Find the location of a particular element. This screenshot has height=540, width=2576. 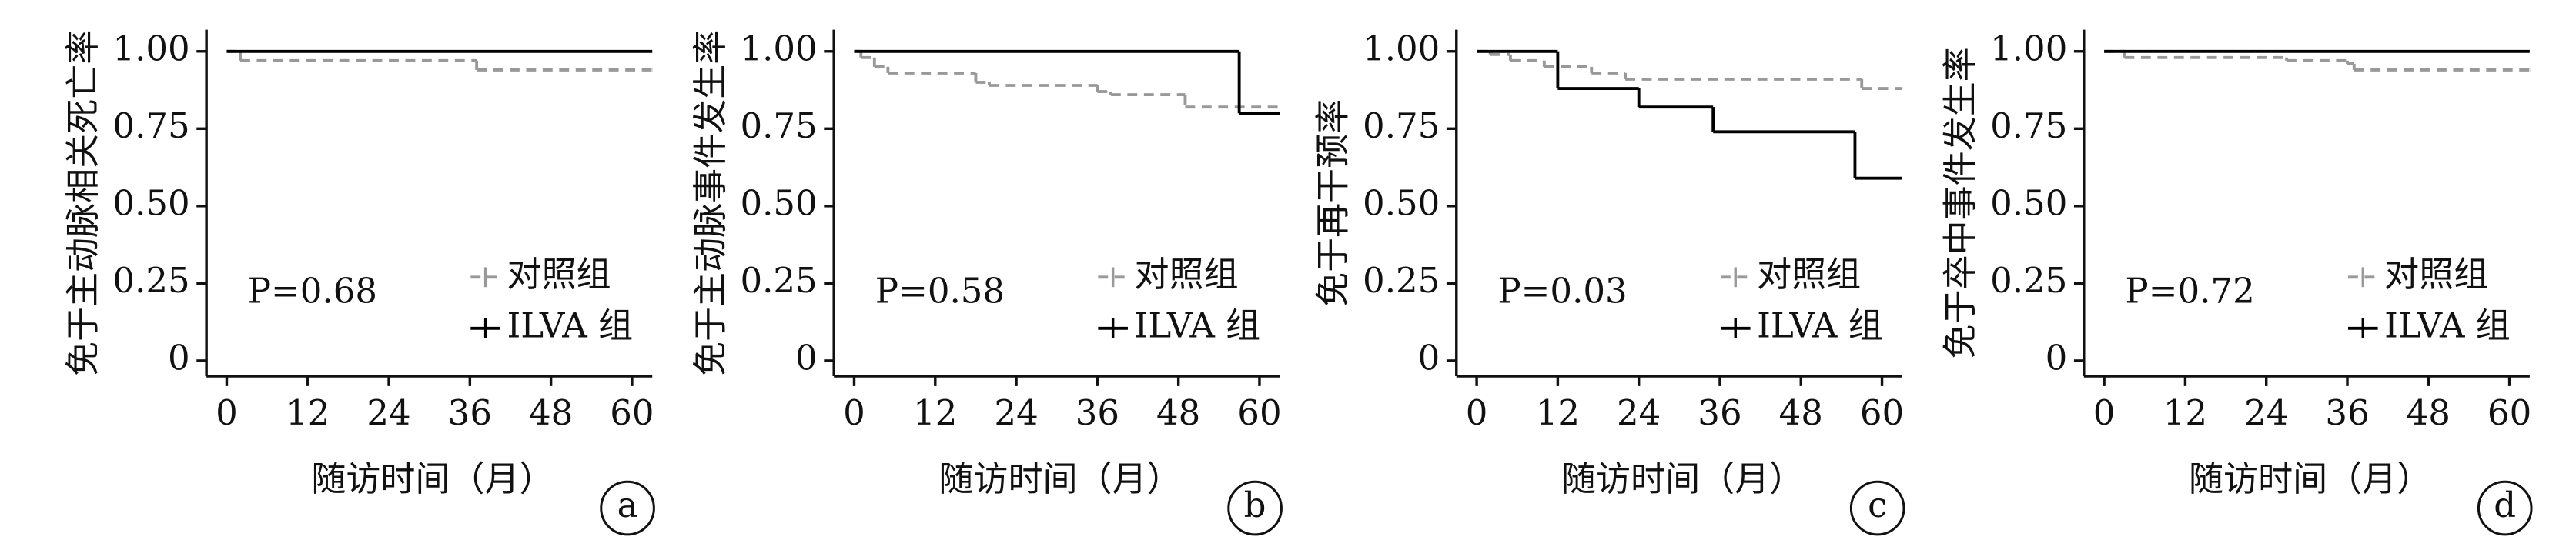

panel-label: c is located at coordinates (1878, 505).